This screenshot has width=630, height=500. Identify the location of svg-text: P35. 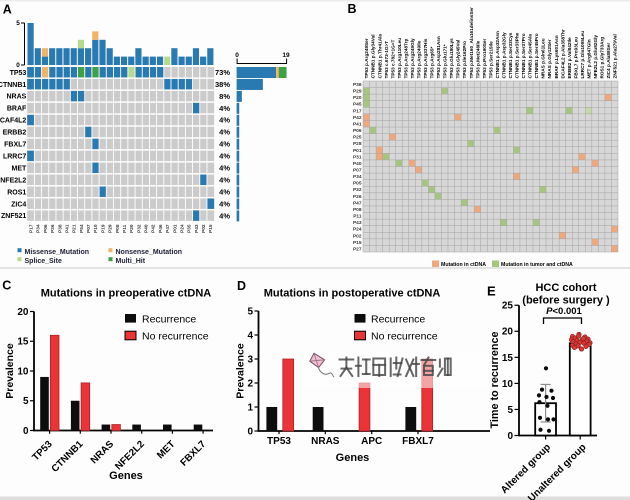
(190, 228).